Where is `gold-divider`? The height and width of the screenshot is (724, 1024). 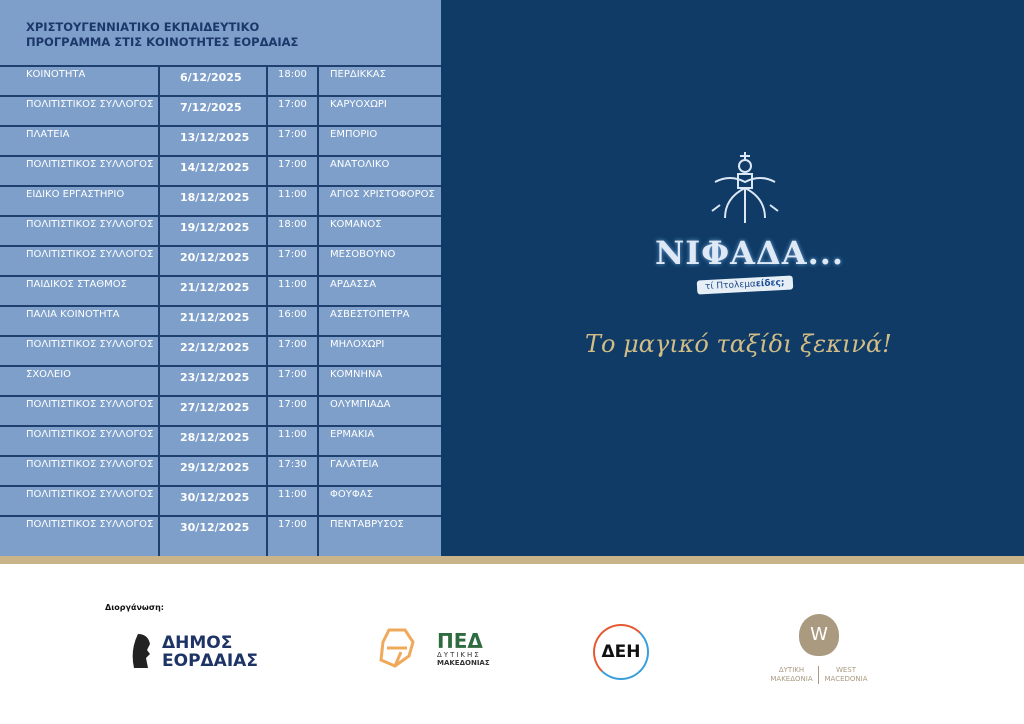
gold-divider is located at coordinates (512, 560).